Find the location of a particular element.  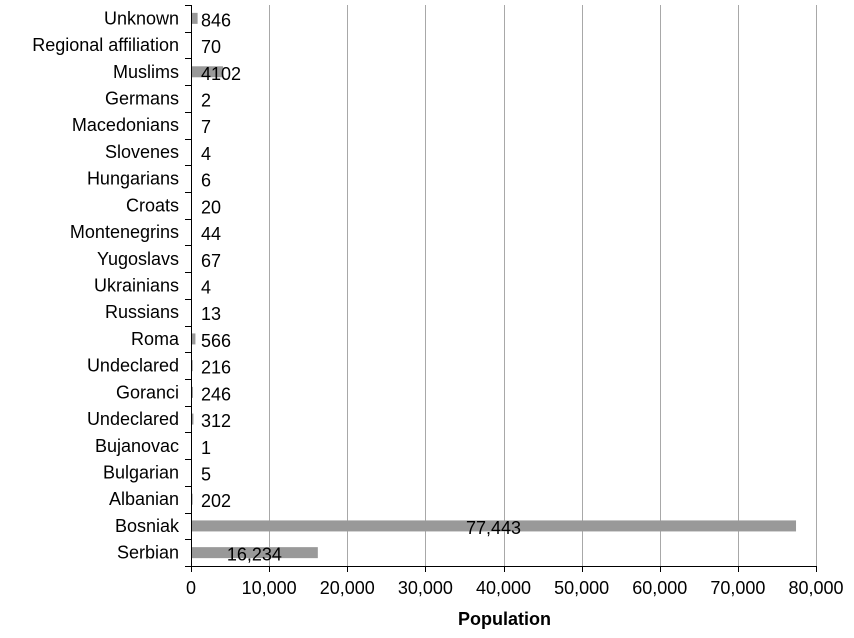

category-label-4: Macedonians is located at coordinates (125, 125).